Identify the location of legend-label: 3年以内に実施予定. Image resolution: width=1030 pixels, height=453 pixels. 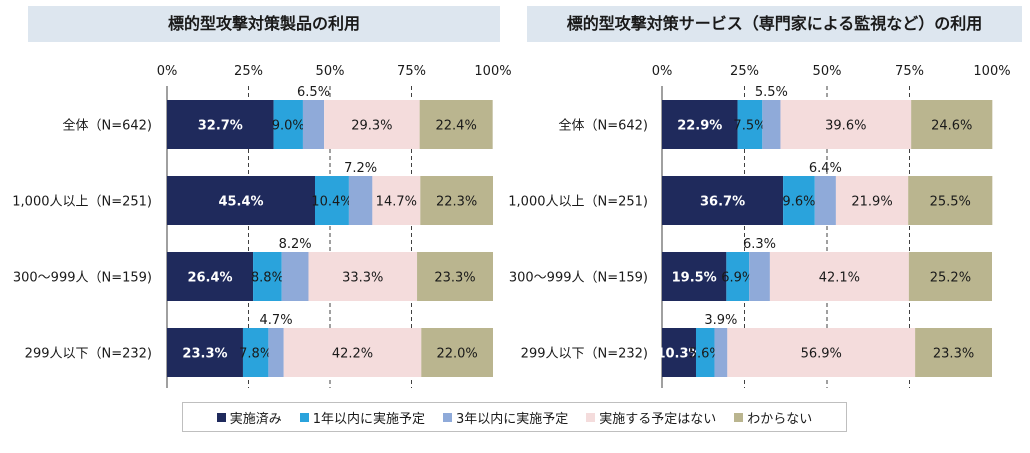
(512, 419).